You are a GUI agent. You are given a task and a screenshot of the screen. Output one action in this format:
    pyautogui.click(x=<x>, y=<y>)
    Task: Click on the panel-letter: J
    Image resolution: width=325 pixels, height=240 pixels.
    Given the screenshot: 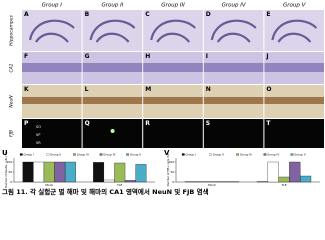 What is the action you would take?
    pyautogui.click(x=266, y=56)
    